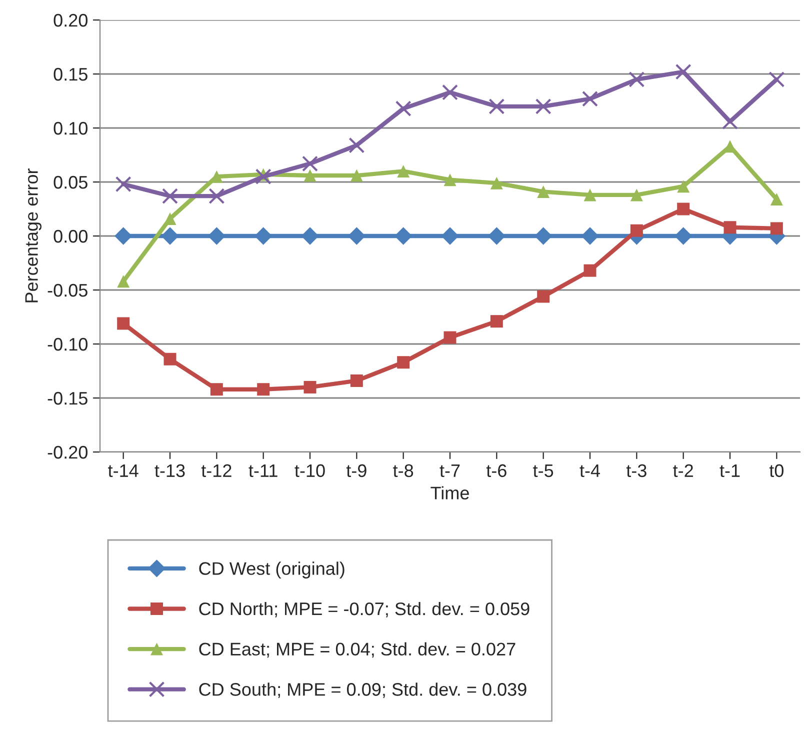  I want to click on legend-label: CD South; MPE = 0.09; Std. dev. = 0.039, so click(362, 690).